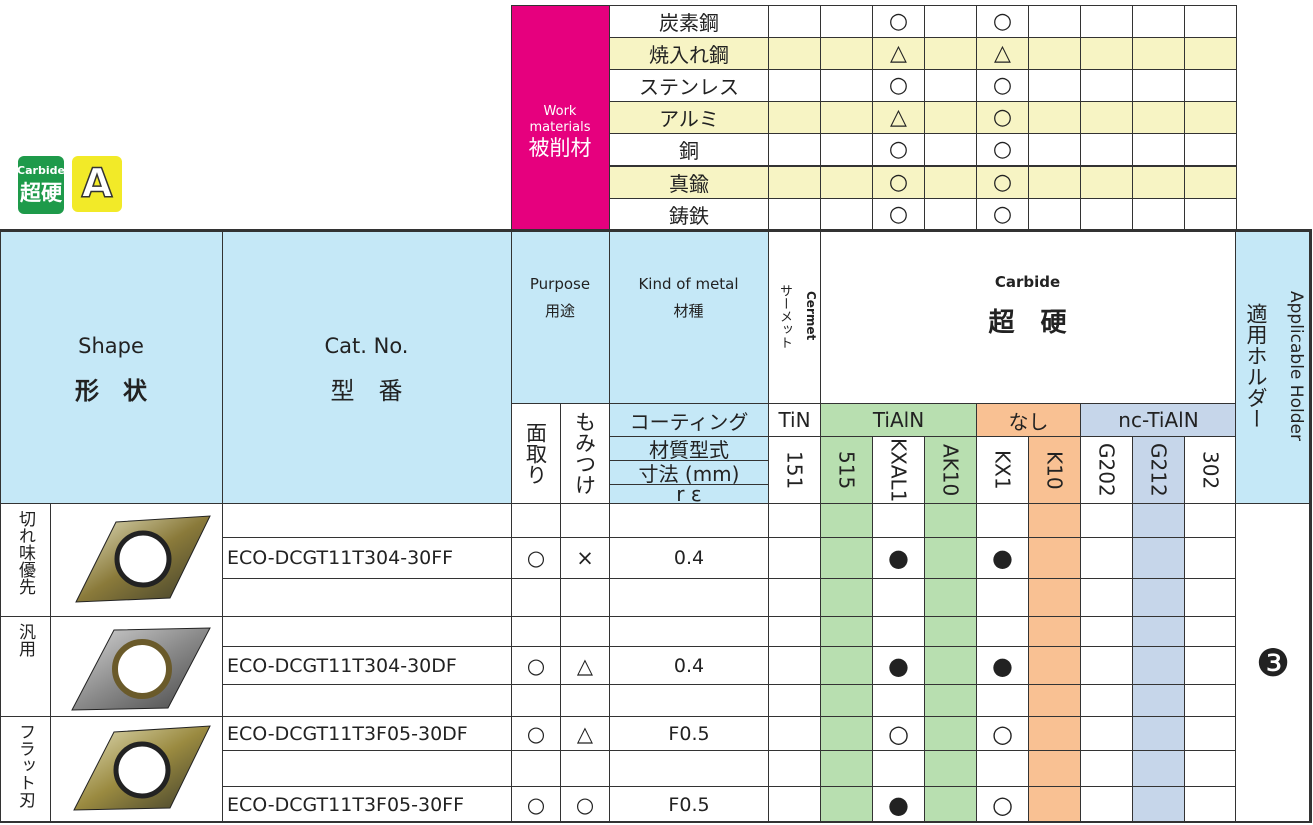 The width and height of the screenshot is (1313, 825). What do you see at coordinates (898, 558) in the screenshot?
I see `grade-mark: ●` at bounding box center [898, 558].